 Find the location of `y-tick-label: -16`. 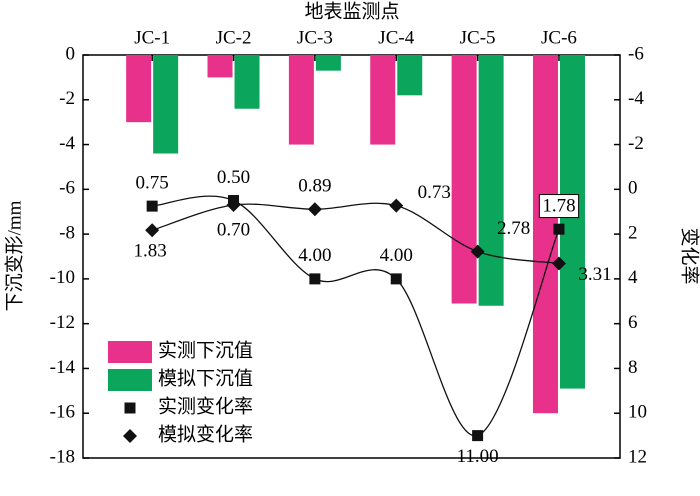

y-tick-label: -16 is located at coordinates (62, 412).